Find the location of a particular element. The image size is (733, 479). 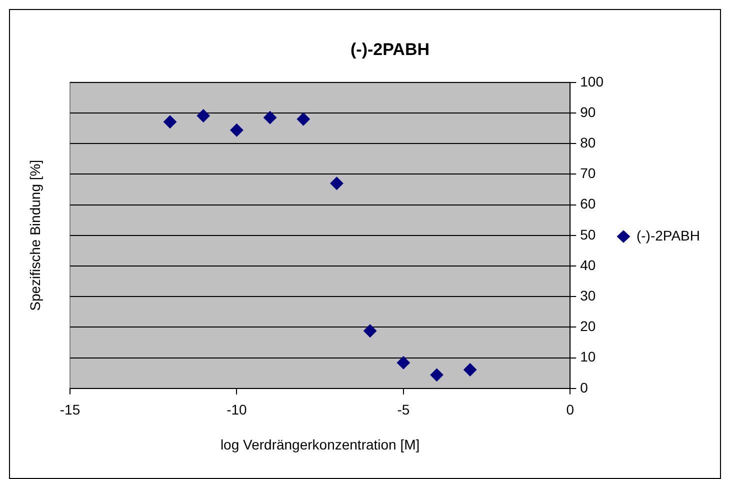

y-axis-title: Spezifische Bindung [%] is located at coordinates (35, 235).